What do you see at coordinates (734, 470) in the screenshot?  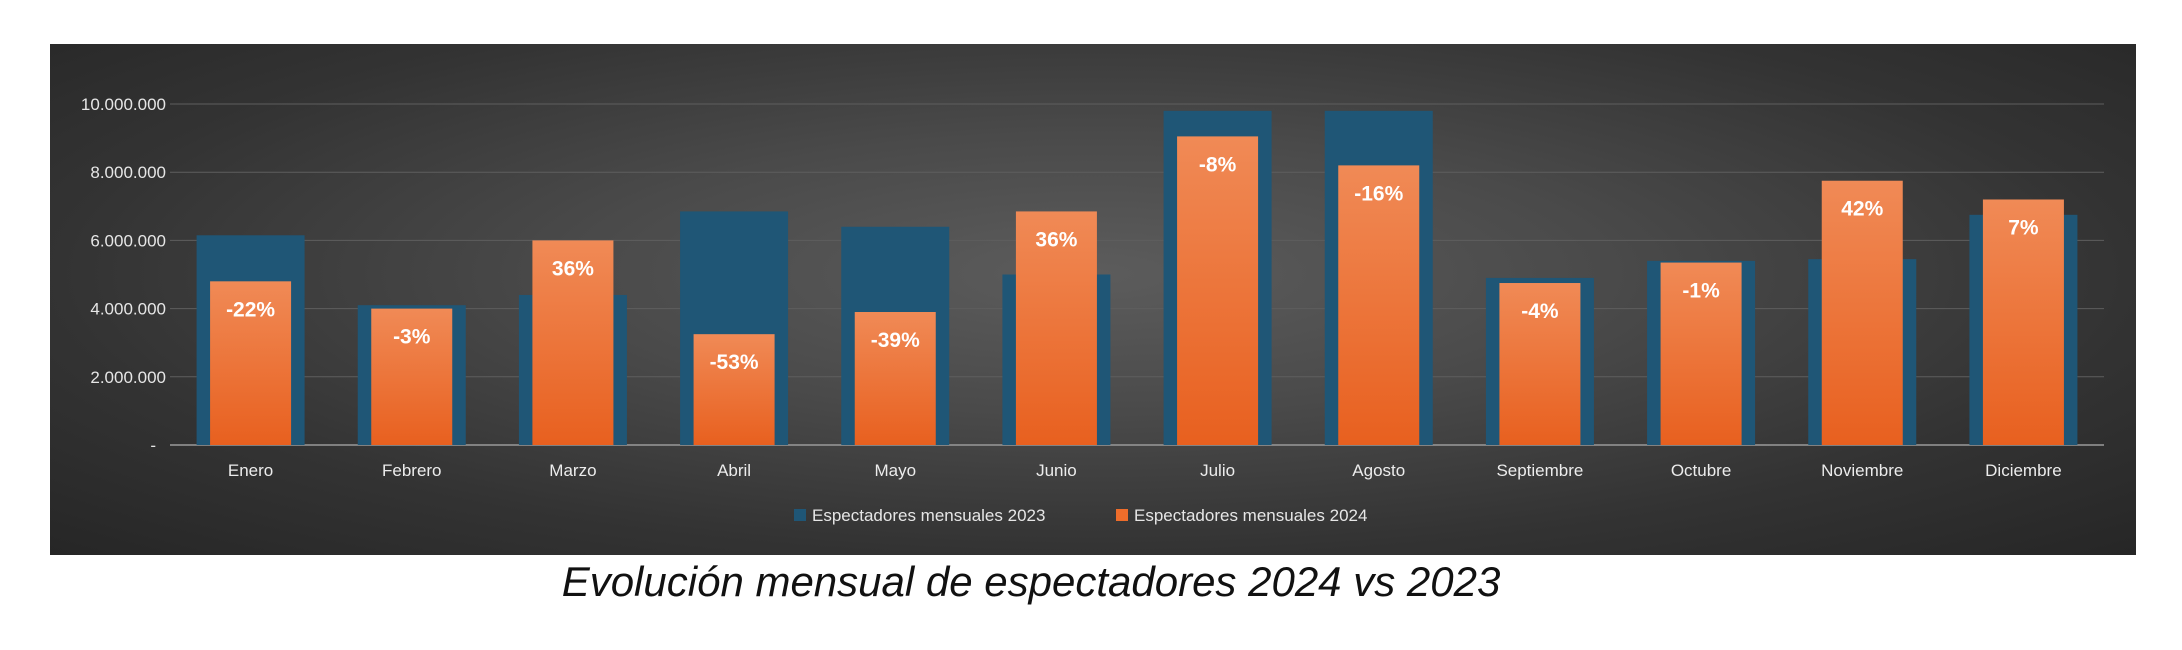 I see `x-tick-label: Abril` at bounding box center [734, 470].